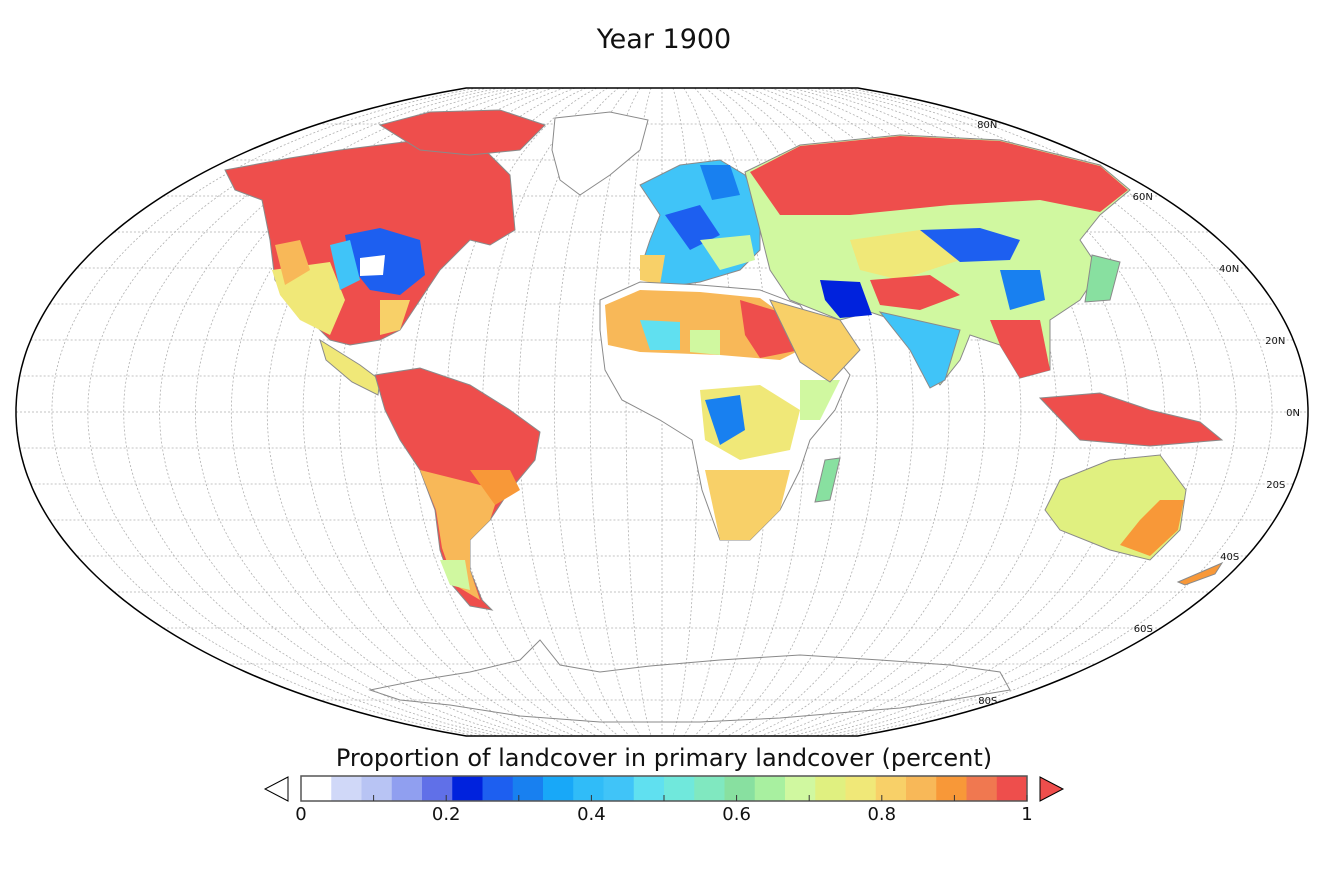 The height and width of the screenshot is (880, 1328). I want to click on indonesia, so click(1131, 419).